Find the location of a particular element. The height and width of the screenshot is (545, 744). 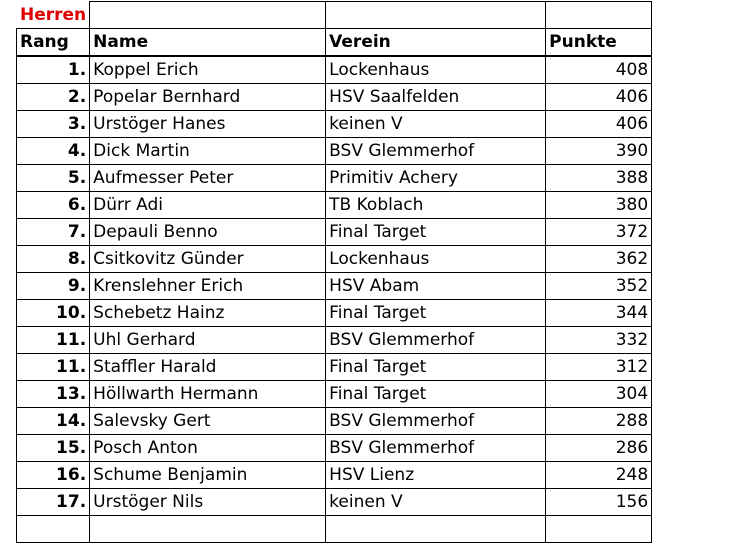

name-cell: Depauli Benno is located at coordinates (208, 232).